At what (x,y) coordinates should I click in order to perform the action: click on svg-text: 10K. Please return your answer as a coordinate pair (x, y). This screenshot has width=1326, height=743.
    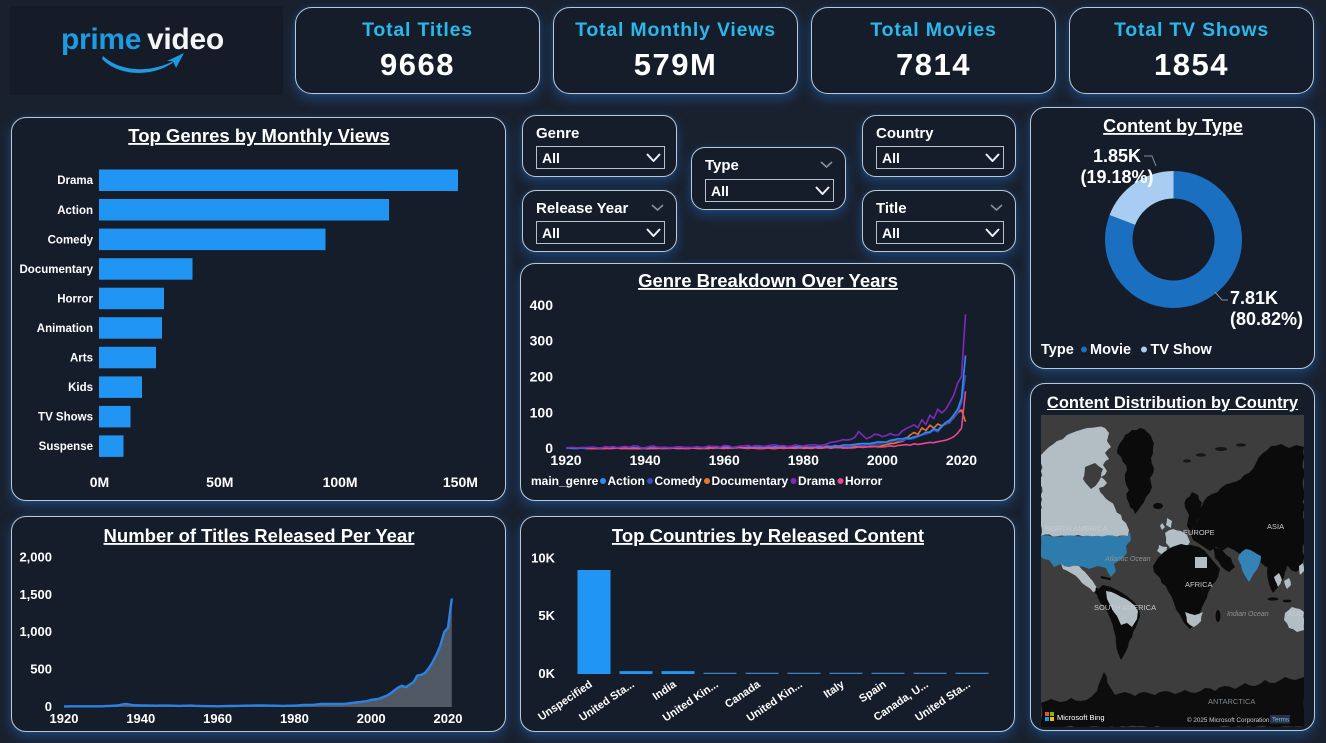
    Looking at the image, I should click on (543, 557).